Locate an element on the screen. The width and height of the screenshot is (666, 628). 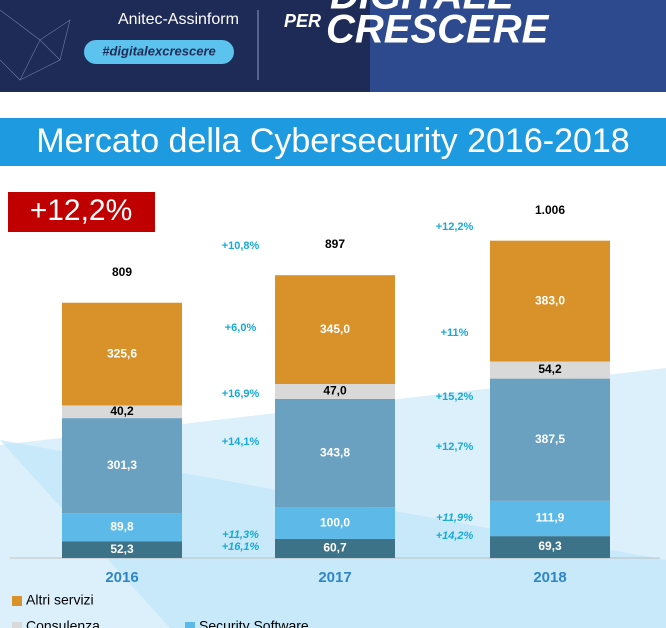
total-label: 897 is located at coordinates (335, 244).